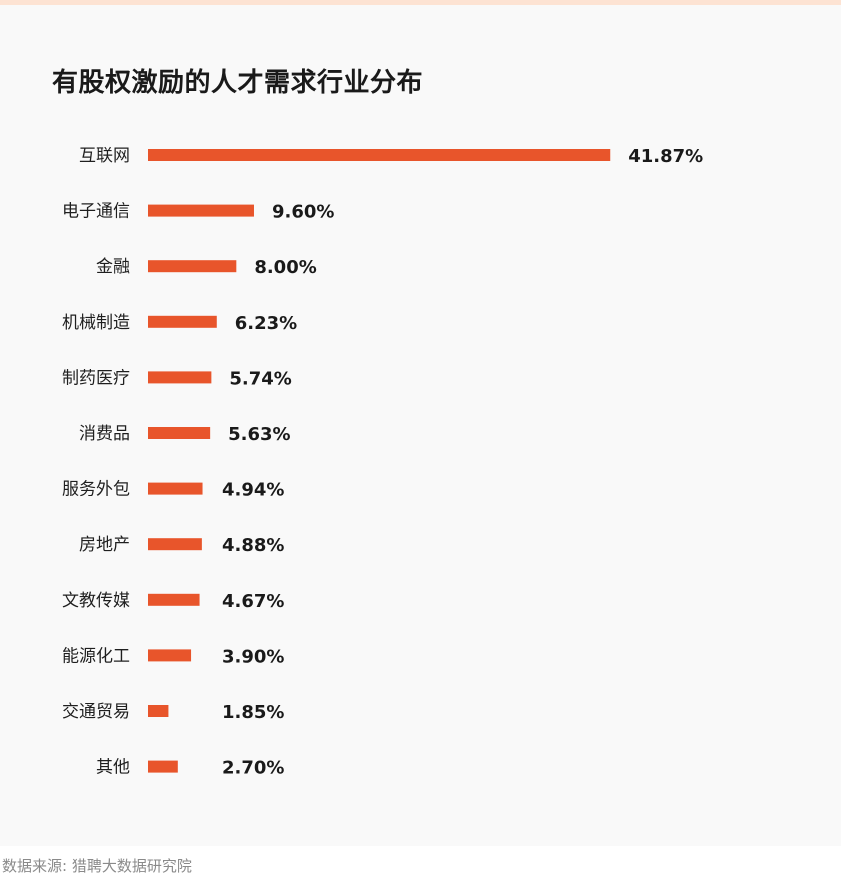 Image resolution: width=845 pixels, height=876 pixels. I want to click on value-label: 4.67%, so click(253, 601).